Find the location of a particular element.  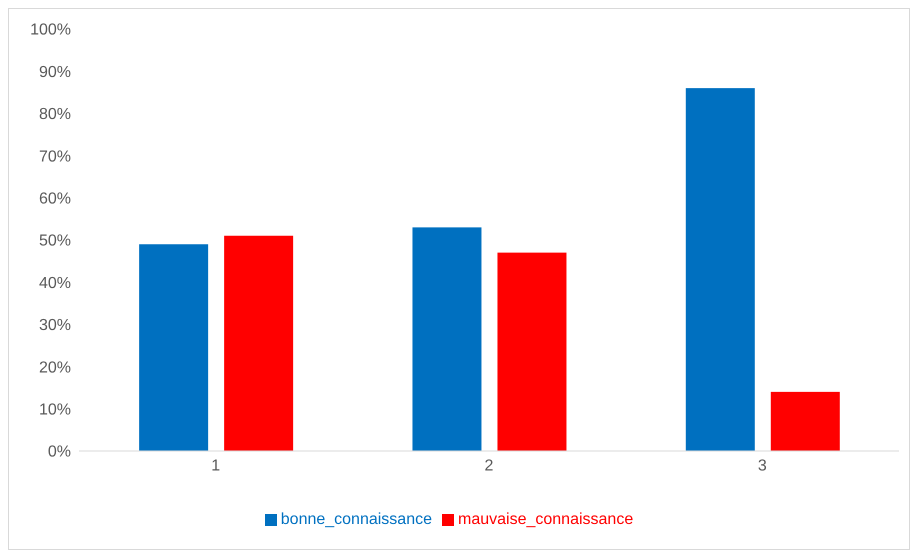

y-tick-label: 80% is located at coordinates (54, 115).